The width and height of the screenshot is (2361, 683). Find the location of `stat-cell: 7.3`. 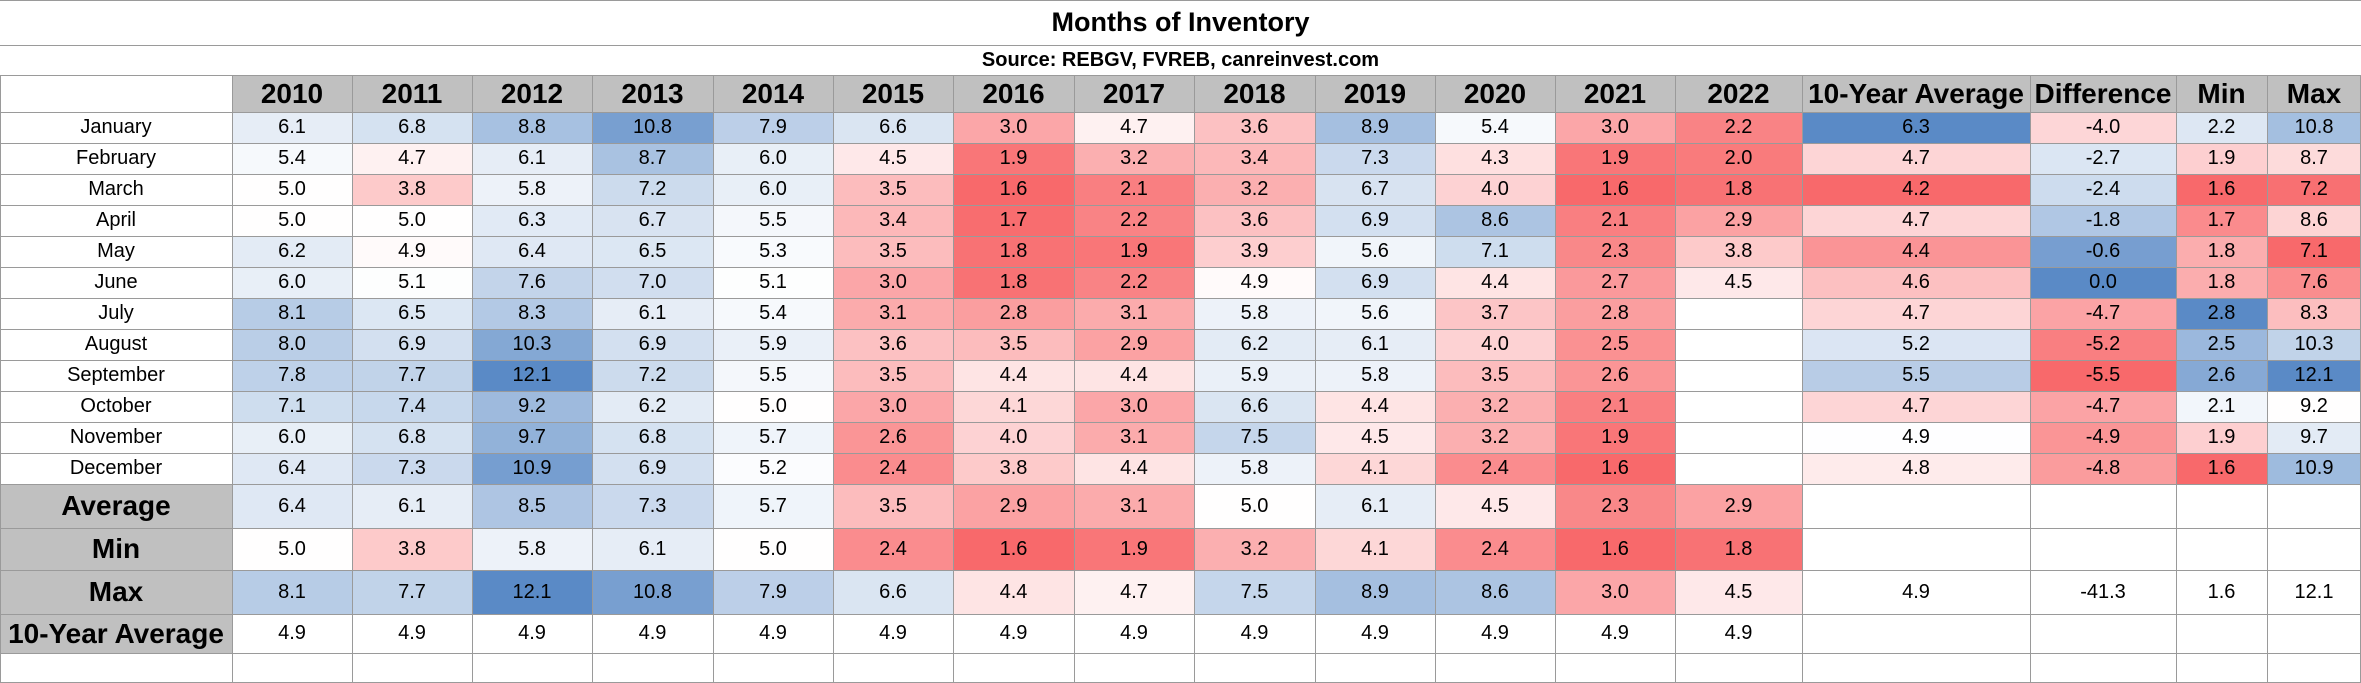

stat-cell: 7.3 is located at coordinates (652, 506).